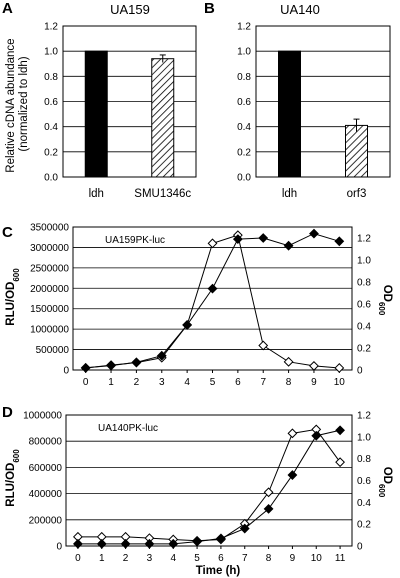  What do you see at coordinates (120, 111) in the screenshot?
I see `chart-a: 0.0 0.2 0.4 0.6 0.8 1.0 1.2 ldh SMU1346c` at bounding box center [120, 111].